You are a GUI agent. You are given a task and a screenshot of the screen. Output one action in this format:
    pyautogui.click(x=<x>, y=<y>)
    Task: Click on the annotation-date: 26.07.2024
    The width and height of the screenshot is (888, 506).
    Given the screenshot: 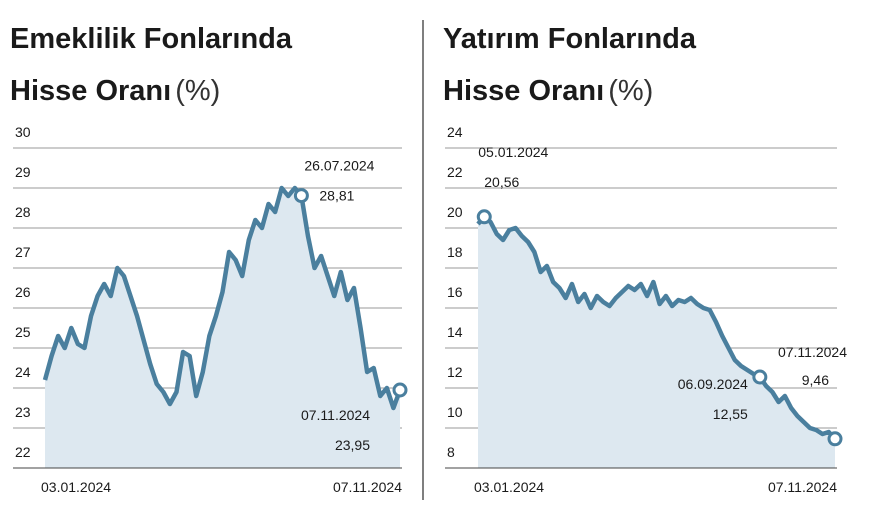 What is the action you would take?
    pyautogui.click(x=339, y=166)
    